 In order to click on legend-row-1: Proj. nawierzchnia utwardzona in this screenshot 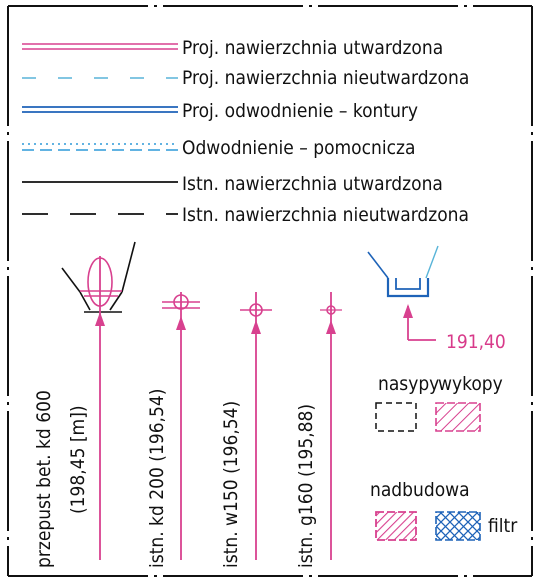, I will do `click(232, 48)`.